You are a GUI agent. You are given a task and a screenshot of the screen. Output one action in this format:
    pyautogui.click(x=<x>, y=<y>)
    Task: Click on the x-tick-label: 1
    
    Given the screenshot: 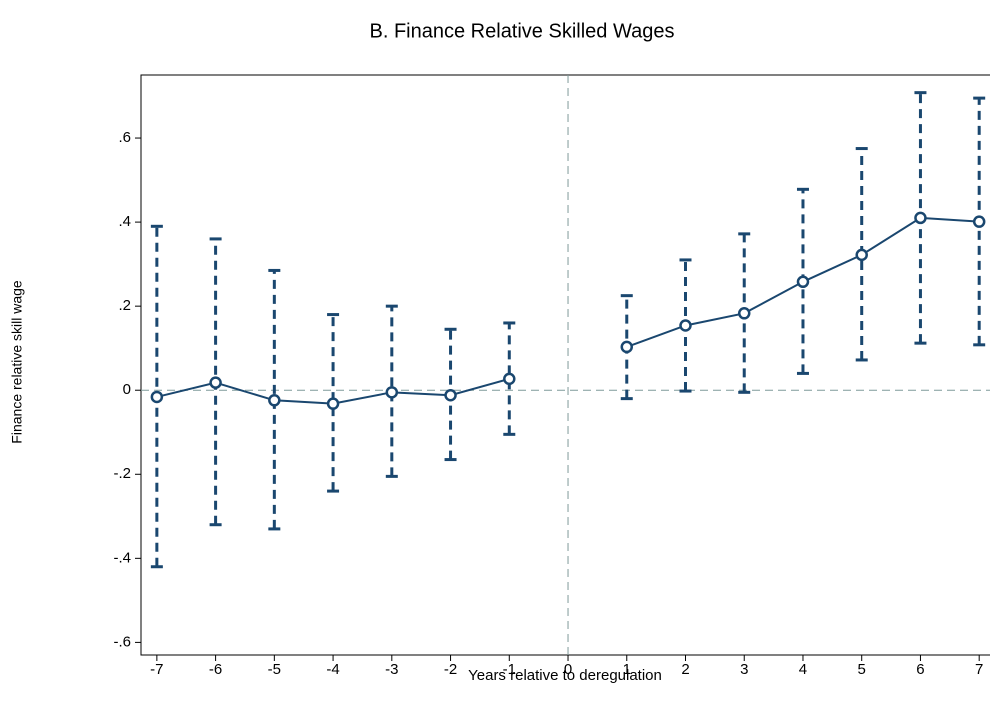 What is the action you would take?
    pyautogui.click(x=627, y=669)
    